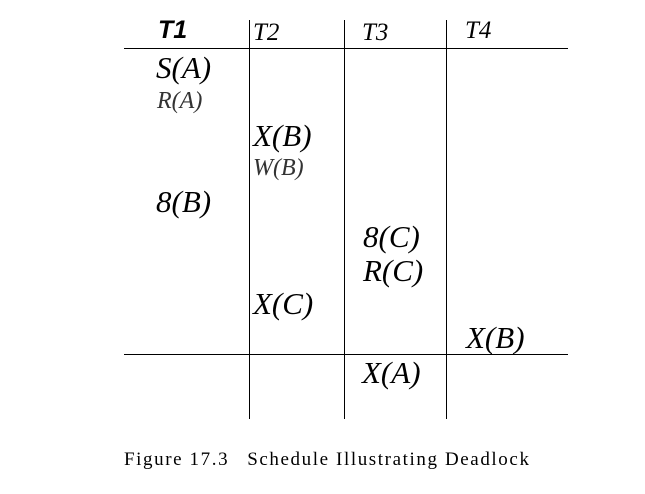  Describe the element at coordinates (266, 32) in the screenshot. I see `header-t2: T2` at that location.